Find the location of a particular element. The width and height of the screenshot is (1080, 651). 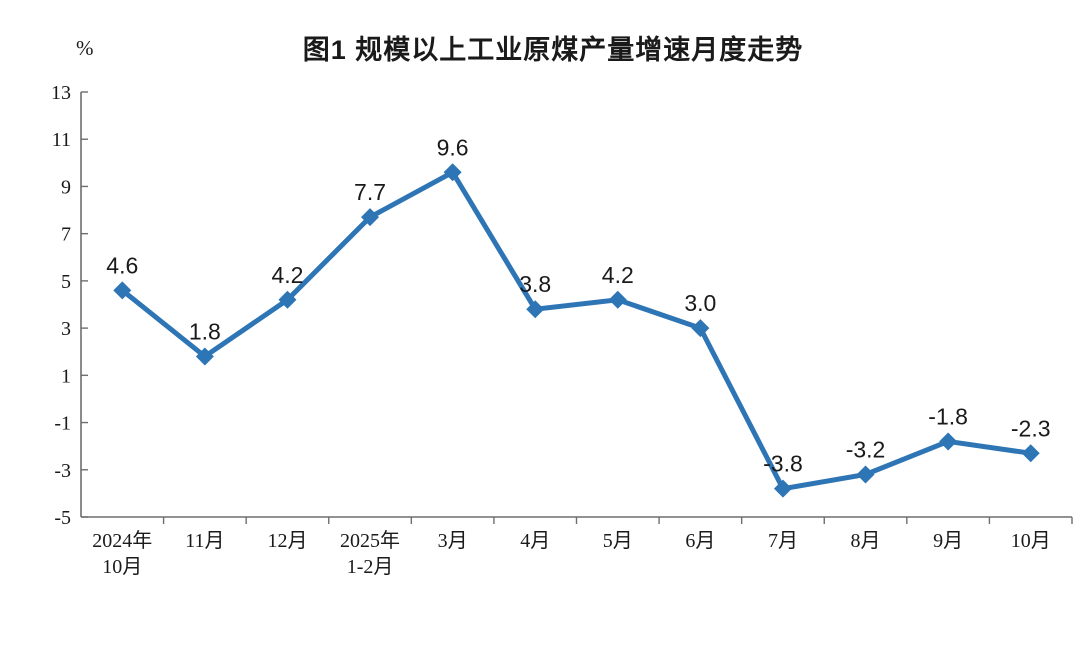

x-axis-category-label: 7月 is located at coordinates (783, 541).